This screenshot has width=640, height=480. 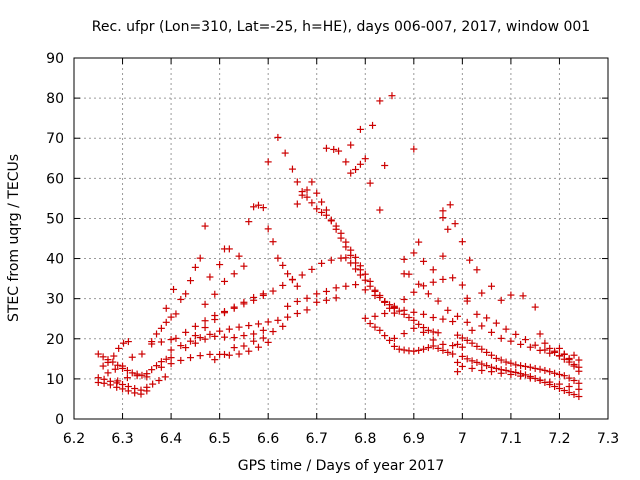 I want to click on x-tick-label: 6.5, so click(x=220, y=439).